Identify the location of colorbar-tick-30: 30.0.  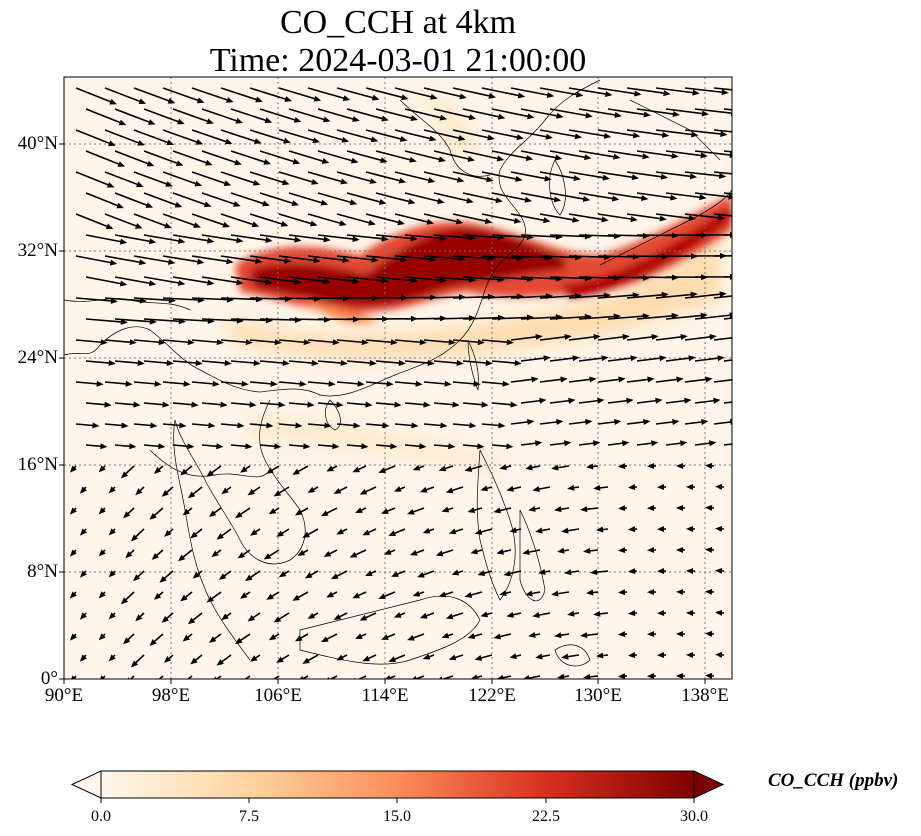
(694, 816).